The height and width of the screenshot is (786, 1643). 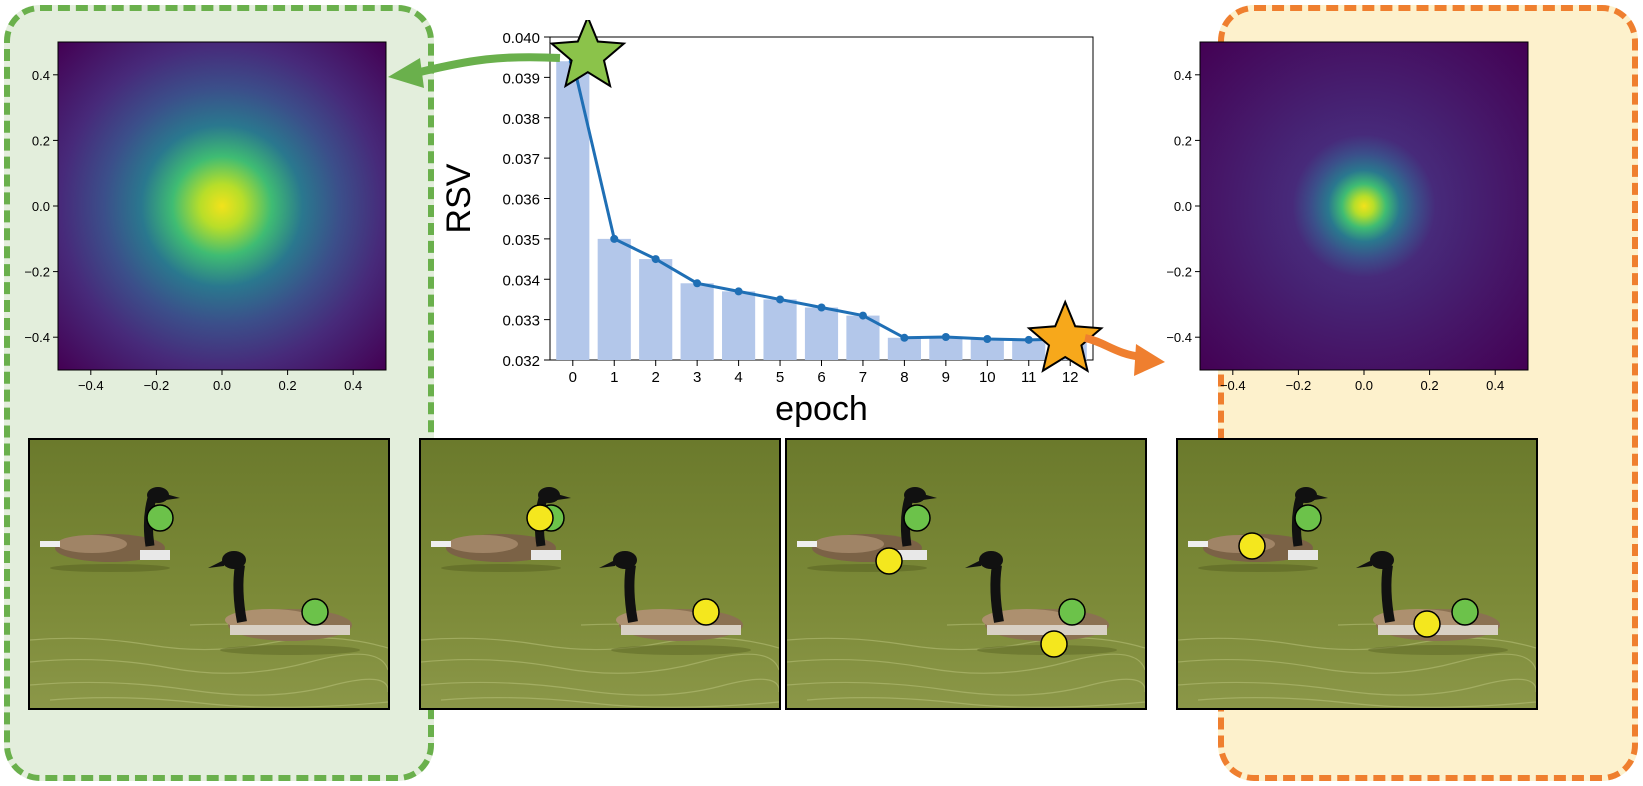 I want to click on x-tick-label: 0, so click(x=573, y=377).